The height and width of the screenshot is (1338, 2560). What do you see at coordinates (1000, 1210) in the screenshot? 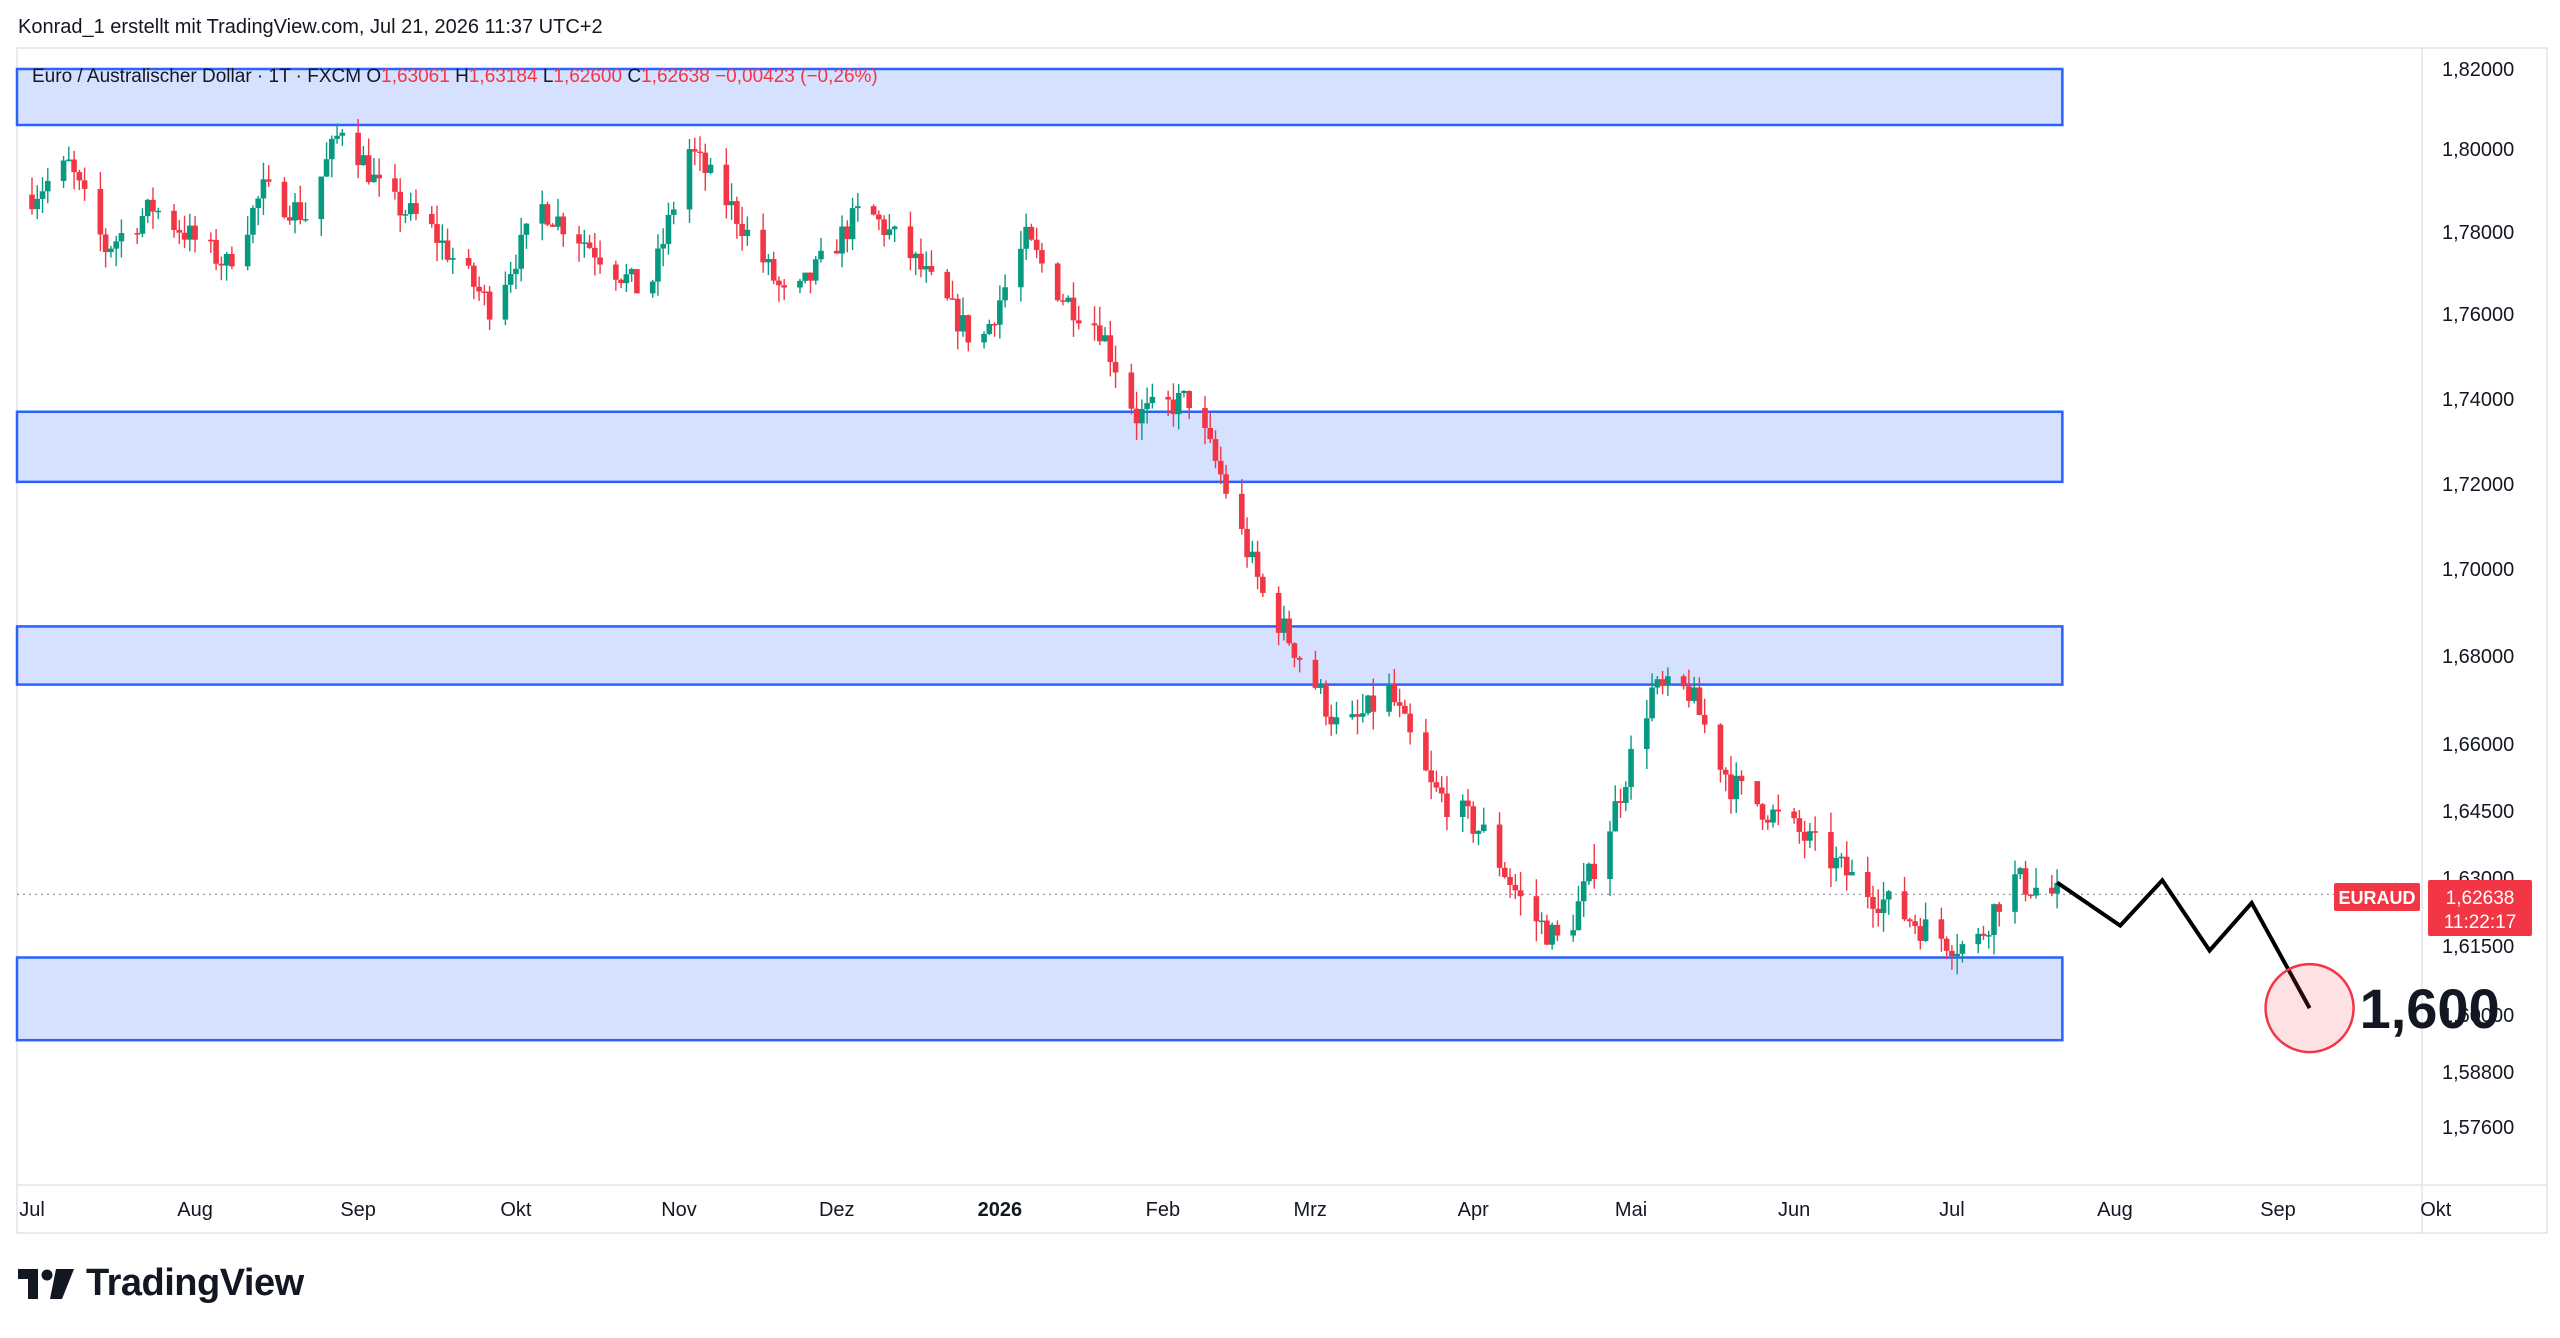
I see `time-tick-label: 2026` at bounding box center [1000, 1210].